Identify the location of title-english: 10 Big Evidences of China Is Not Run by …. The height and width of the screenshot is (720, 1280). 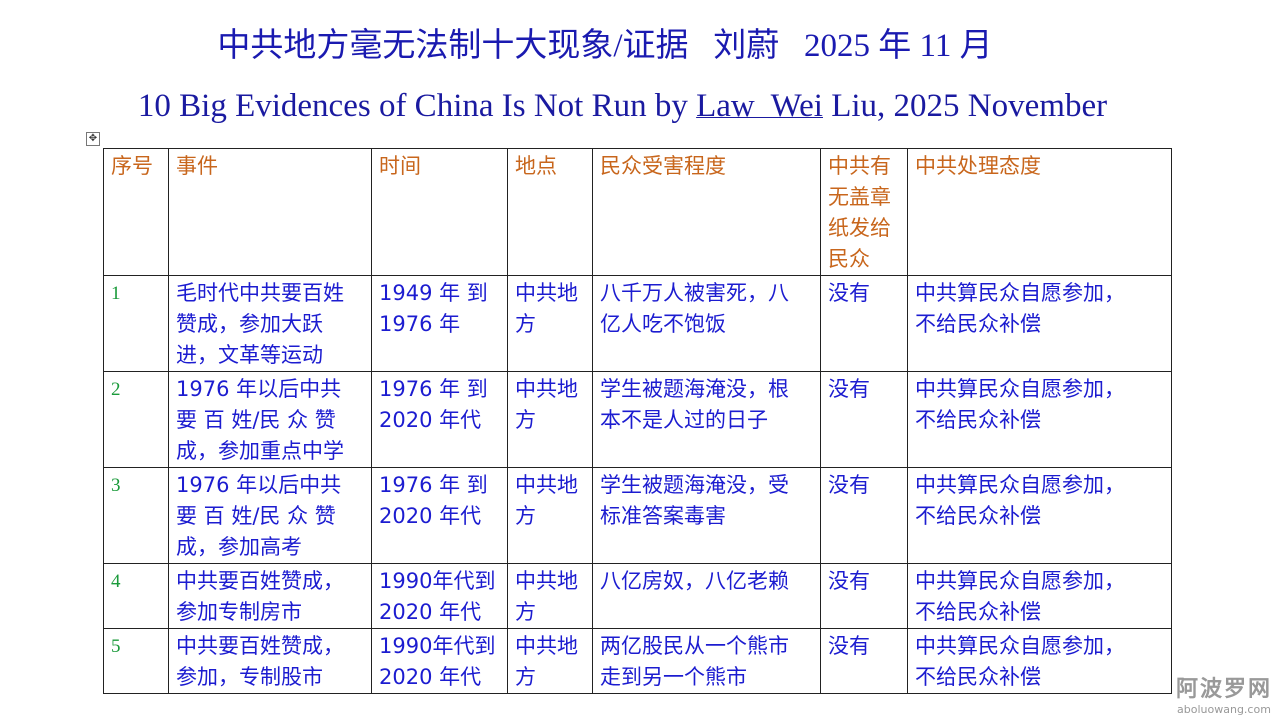
(622, 106).